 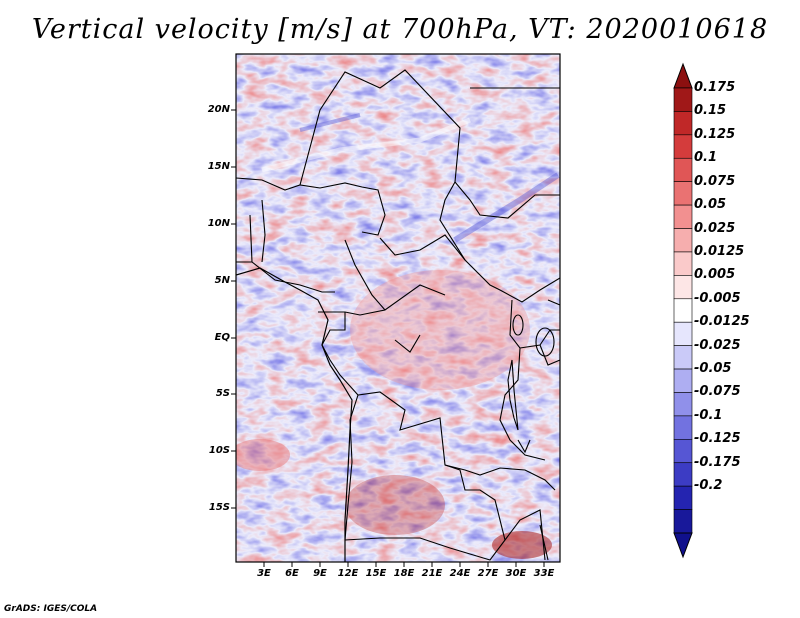 What do you see at coordinates (717, 392) in the screenshot?
I see `colorbar-label: -0.075` at bounding box center [717, 392].